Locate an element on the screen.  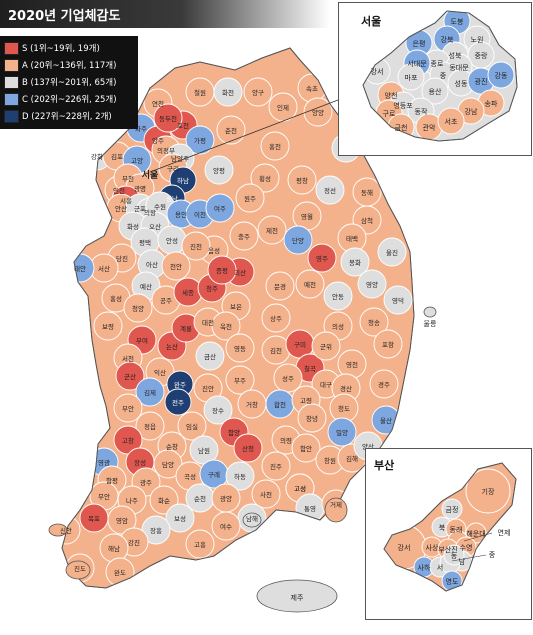
region-label-c758c655-29: 의왕 is located at coordinates (150, 212).